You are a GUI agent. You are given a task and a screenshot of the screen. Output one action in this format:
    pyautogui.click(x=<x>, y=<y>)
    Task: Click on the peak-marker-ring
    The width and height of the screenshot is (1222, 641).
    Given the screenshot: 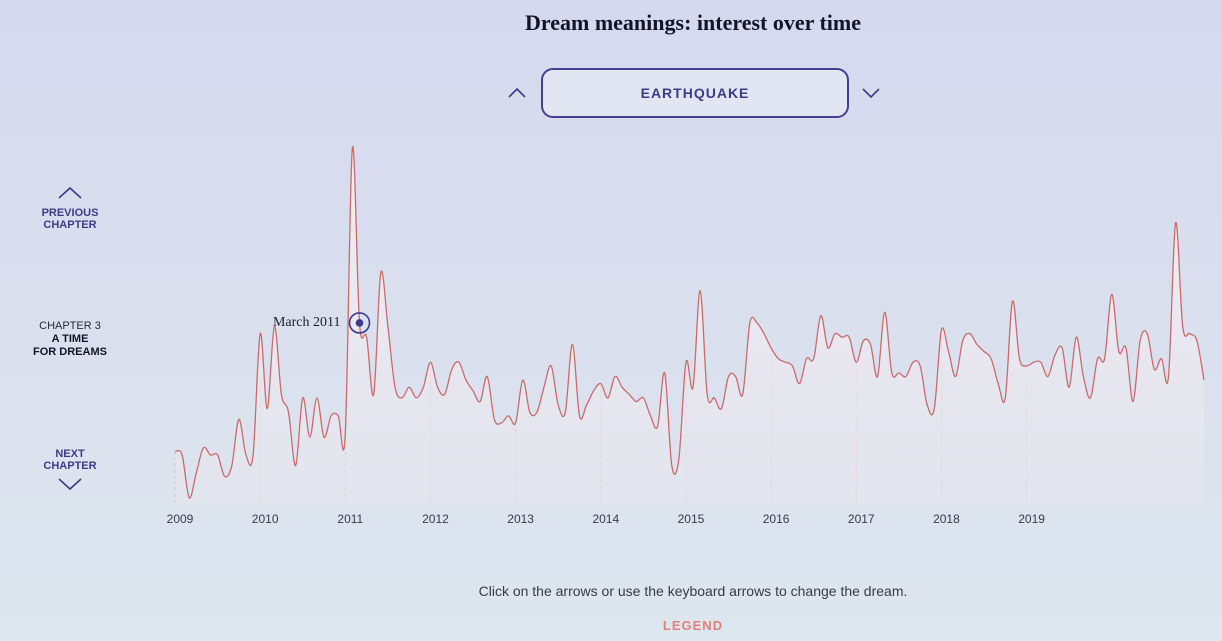 What is the action you would take?
    pyautogui.click(x=359, y=323)
    